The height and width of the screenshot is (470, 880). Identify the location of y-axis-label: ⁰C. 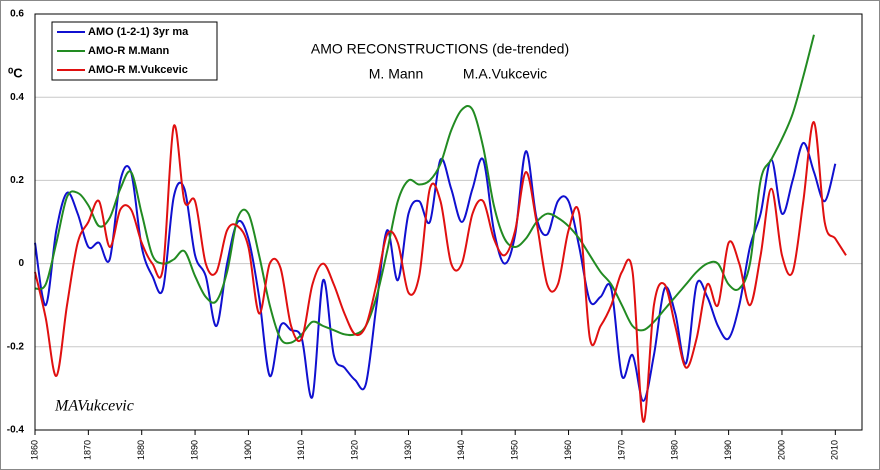
(15, 72).